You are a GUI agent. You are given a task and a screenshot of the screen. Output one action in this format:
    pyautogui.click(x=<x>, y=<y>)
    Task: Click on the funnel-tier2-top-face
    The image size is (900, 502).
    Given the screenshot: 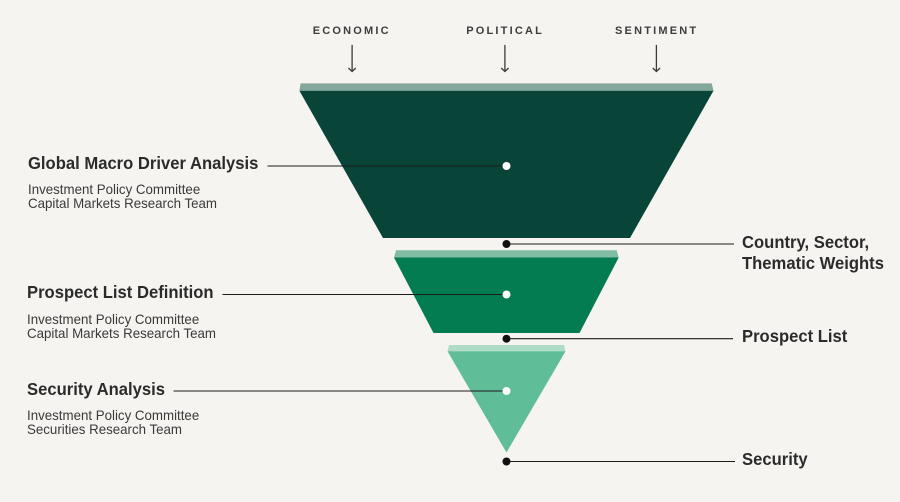 What is the action you would take?
    pyautogui.click(x=506, y=254)
    